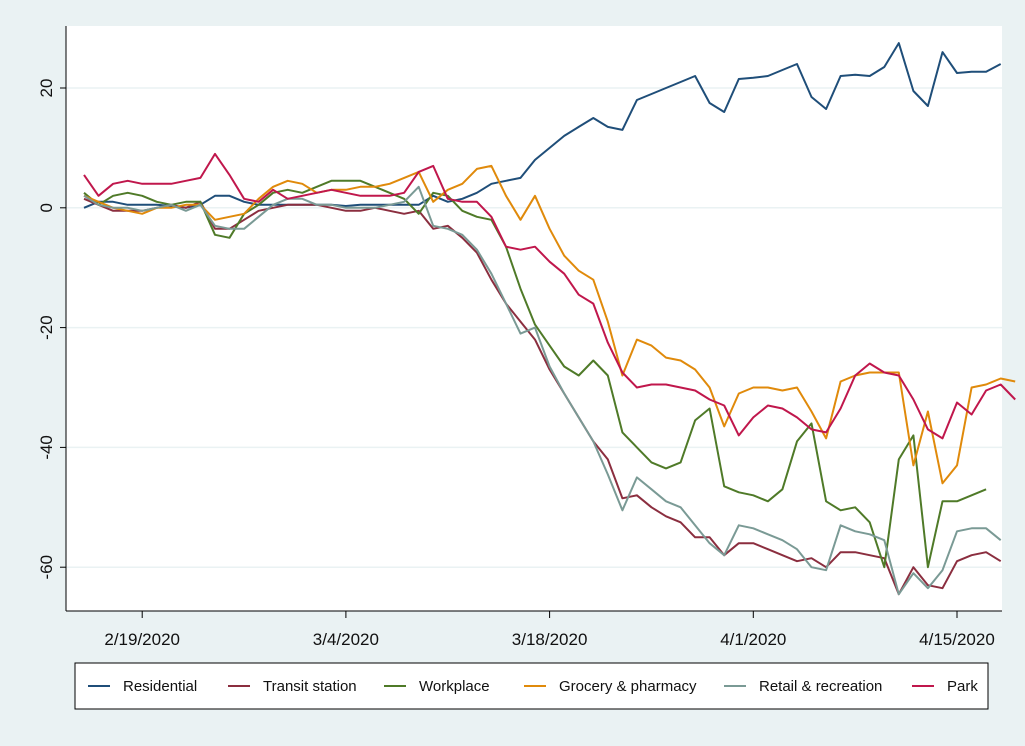 Image resolution: width=1025 pixels, height=746 pixels. What do you see at coordinates (46, 447) in the screenshot?
I see `y-tick-label: -40` at bounding box center [46, 447].